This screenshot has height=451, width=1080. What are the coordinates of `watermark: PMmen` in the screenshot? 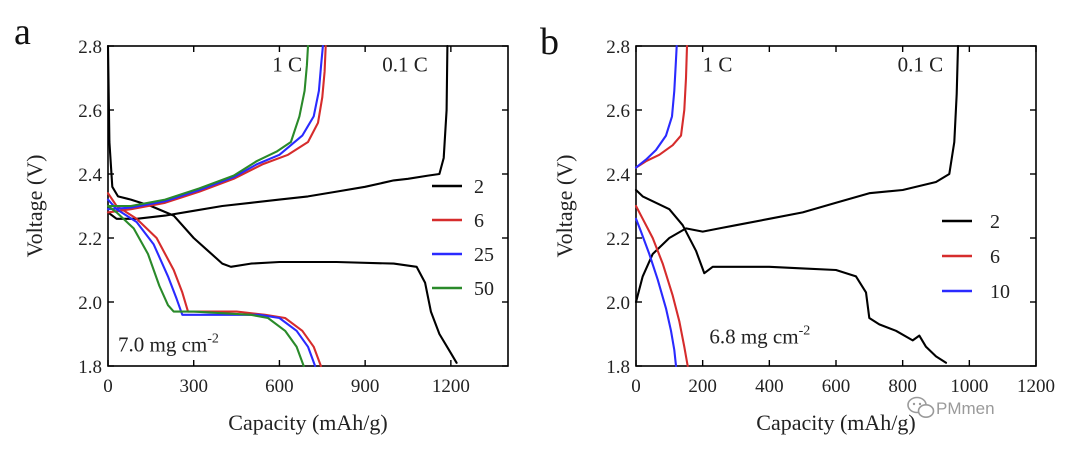 It's located at (951, 407).